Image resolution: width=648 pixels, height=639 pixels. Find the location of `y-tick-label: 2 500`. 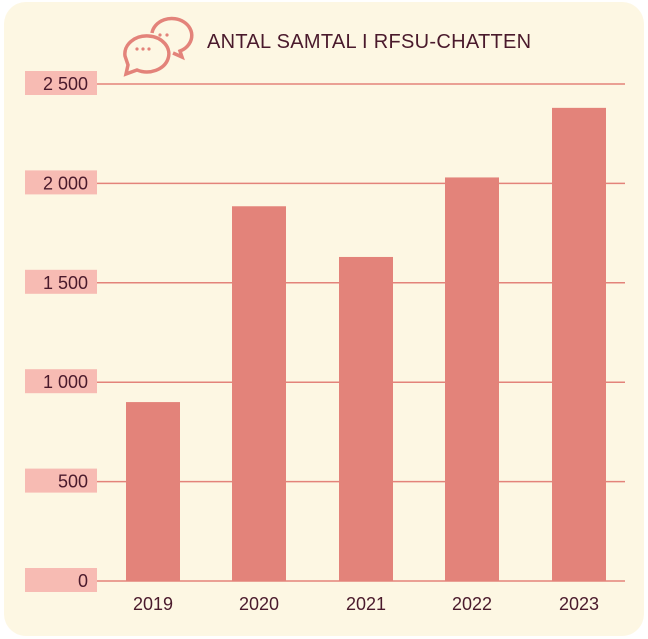

y-tick-label: 2 500 is located at coordinates (65, 84).